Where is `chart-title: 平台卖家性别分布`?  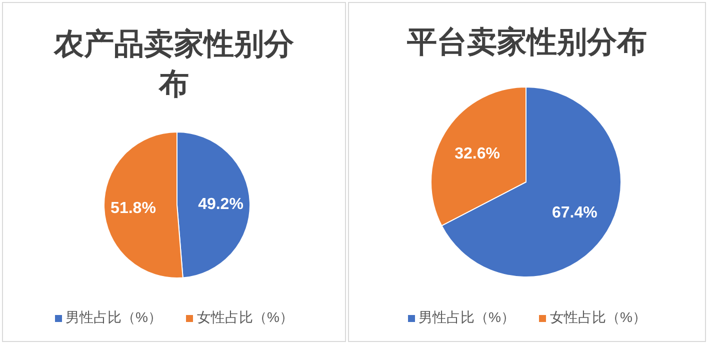 chart-title: 平台卖家性别分布 is located at coordinates (527, 42).